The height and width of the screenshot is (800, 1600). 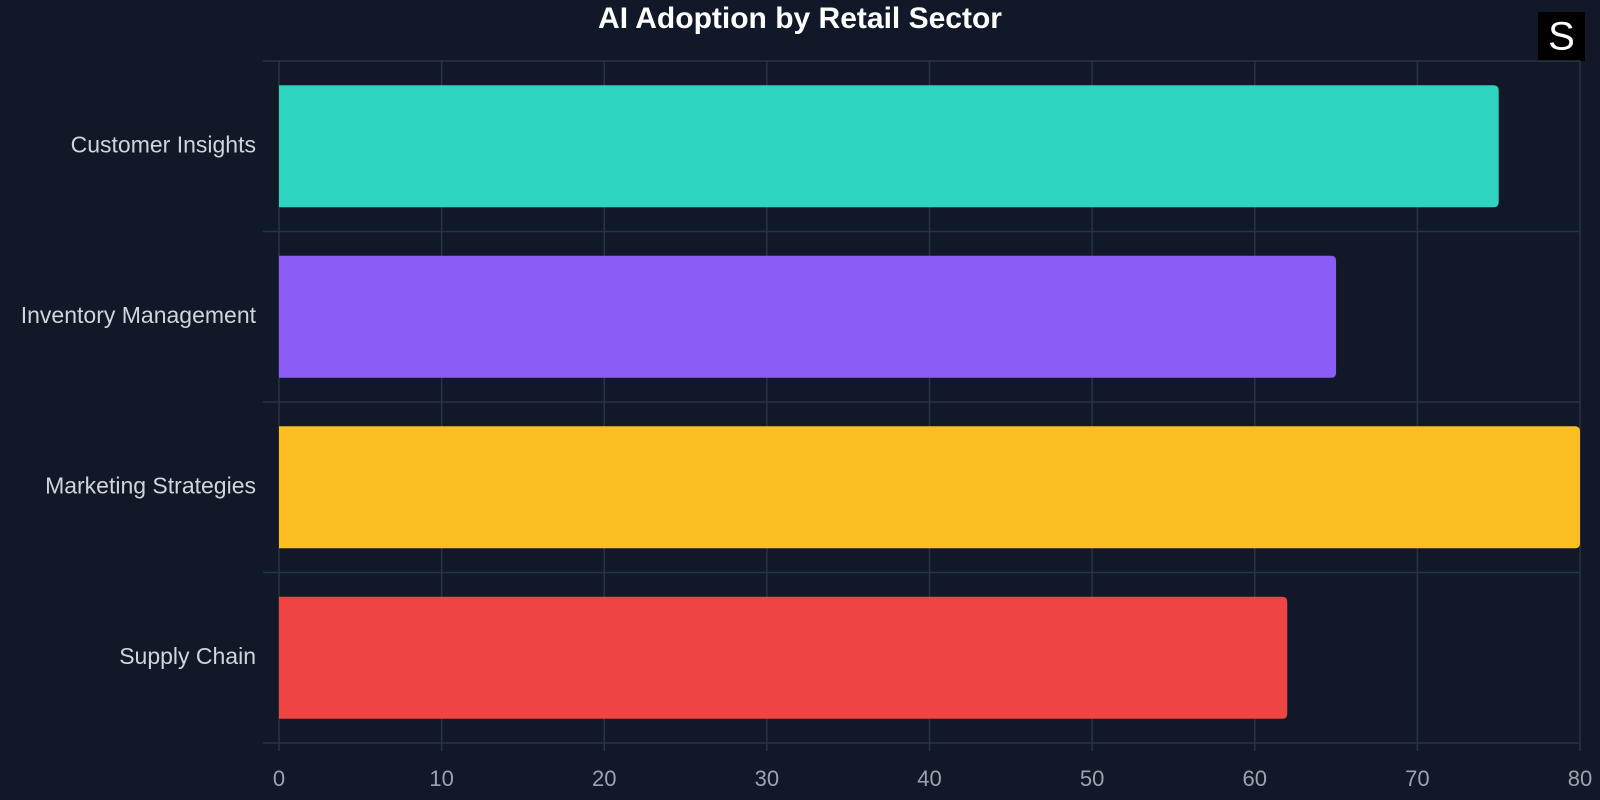 What do you see at coordinates (187, 656) in the screenshot?
I see `y-tick-label: Supply Chain` at bounding box center [187, 656].